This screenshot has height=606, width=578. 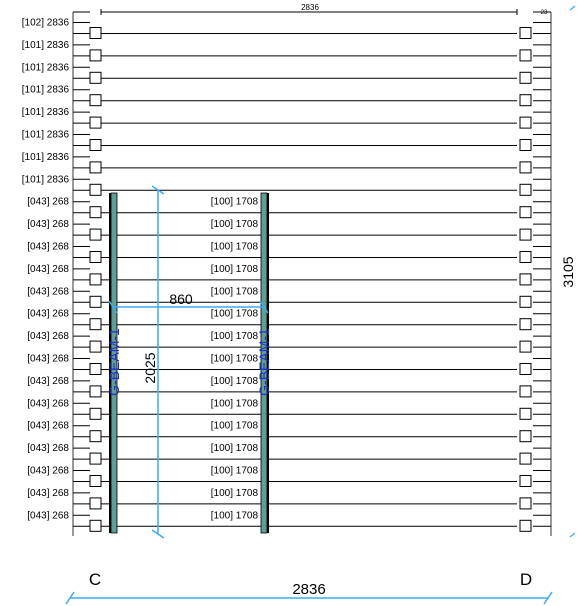 I want to click on grid-label-d: D, so click(x=526, y=579).